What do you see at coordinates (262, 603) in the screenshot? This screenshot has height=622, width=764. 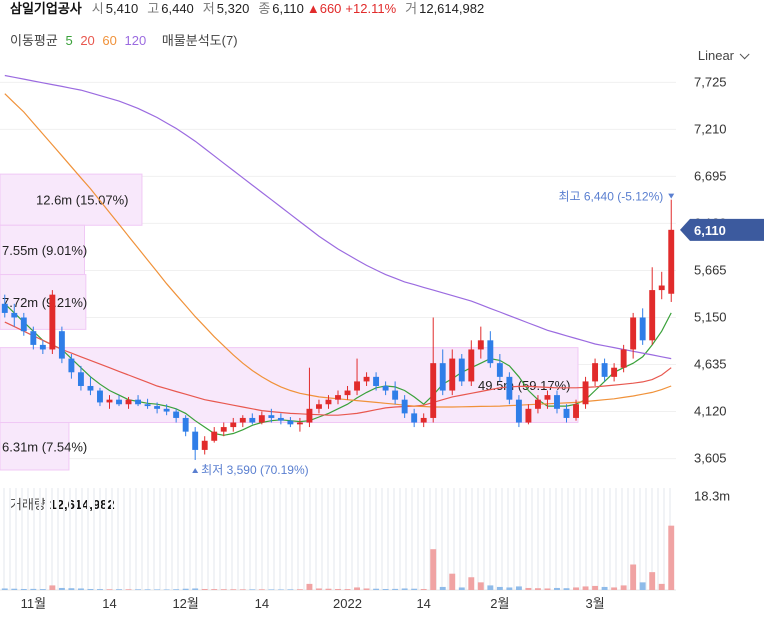 I see `x-tick-label: 14` at bounding box center [262, 603].